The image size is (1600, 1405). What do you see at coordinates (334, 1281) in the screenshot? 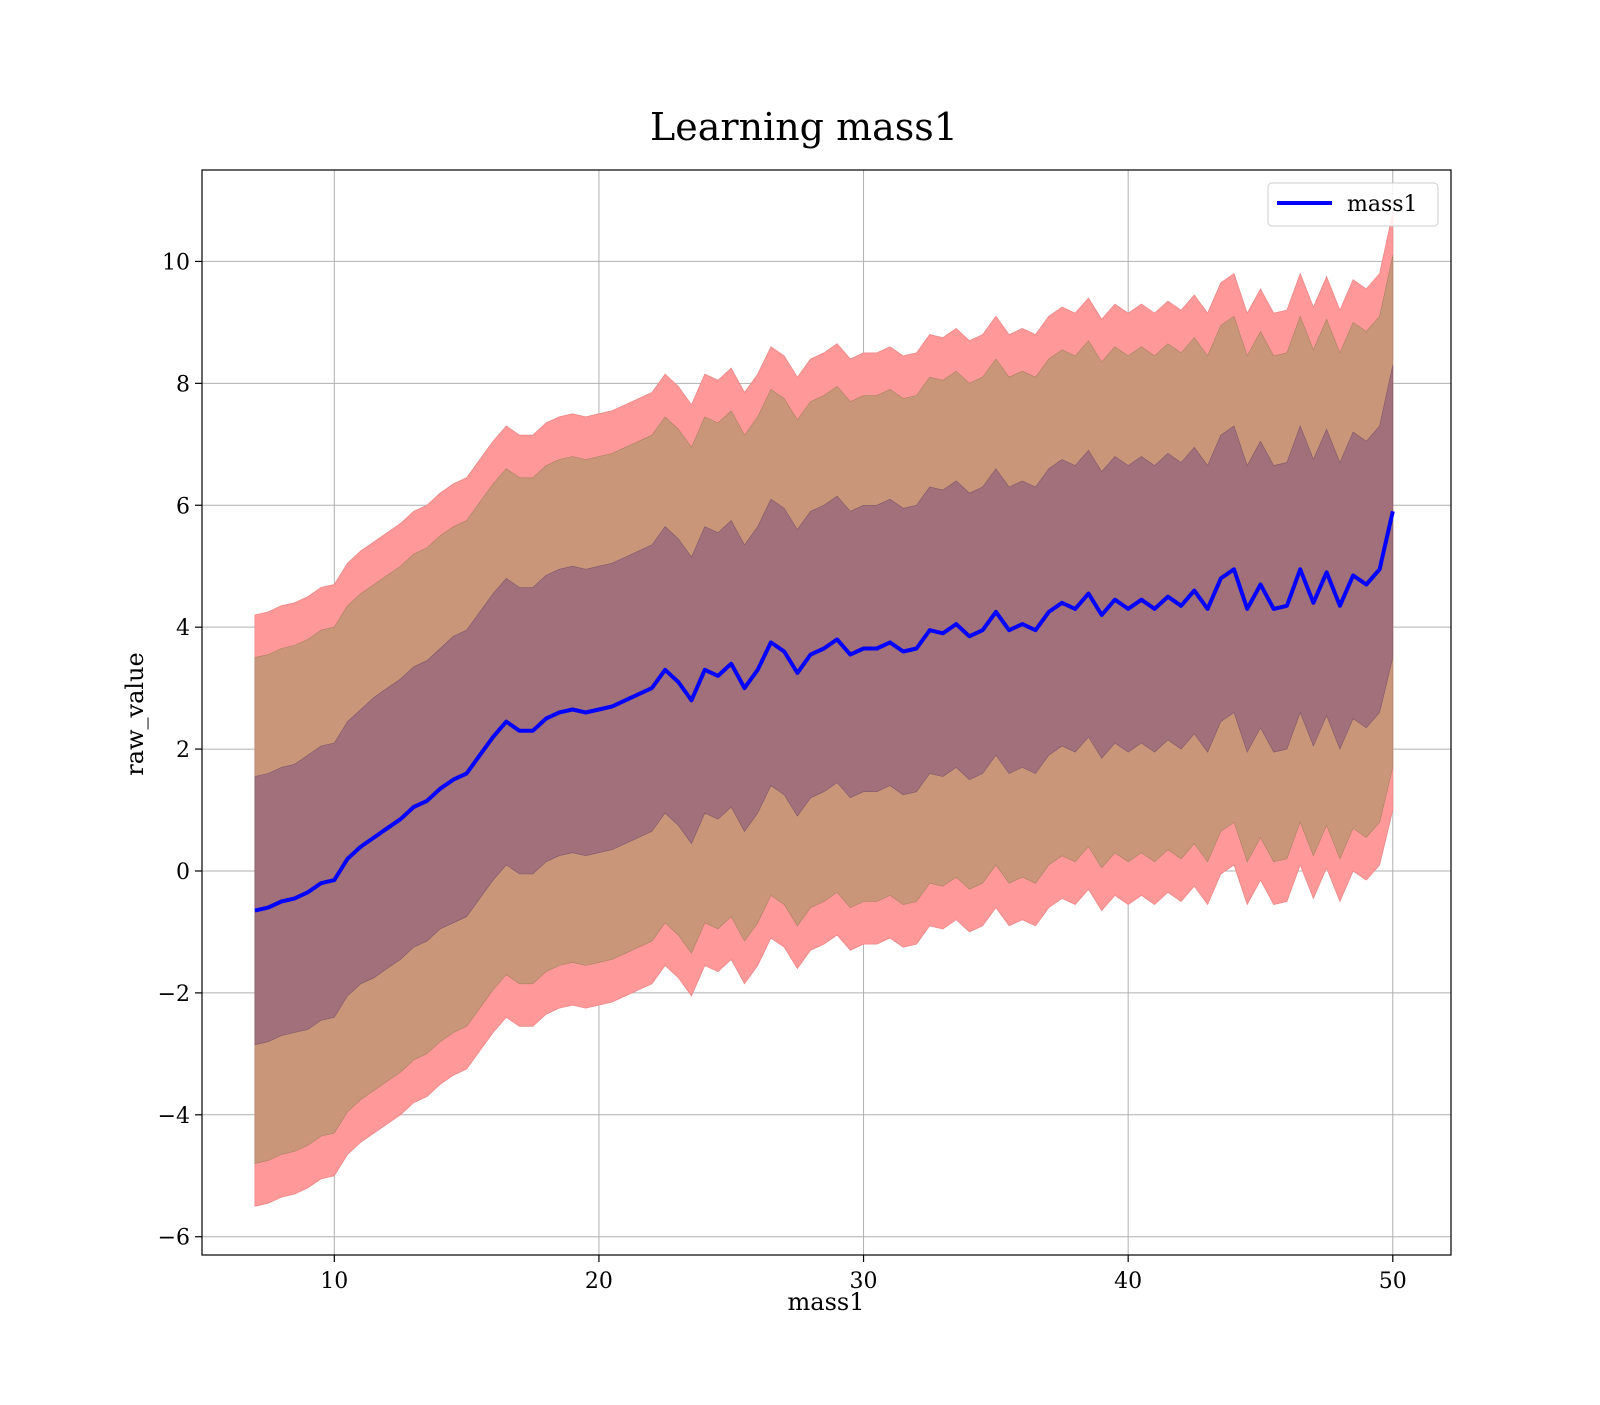
I see `x-tick-label: 10` at bounding box center [334, 1281].